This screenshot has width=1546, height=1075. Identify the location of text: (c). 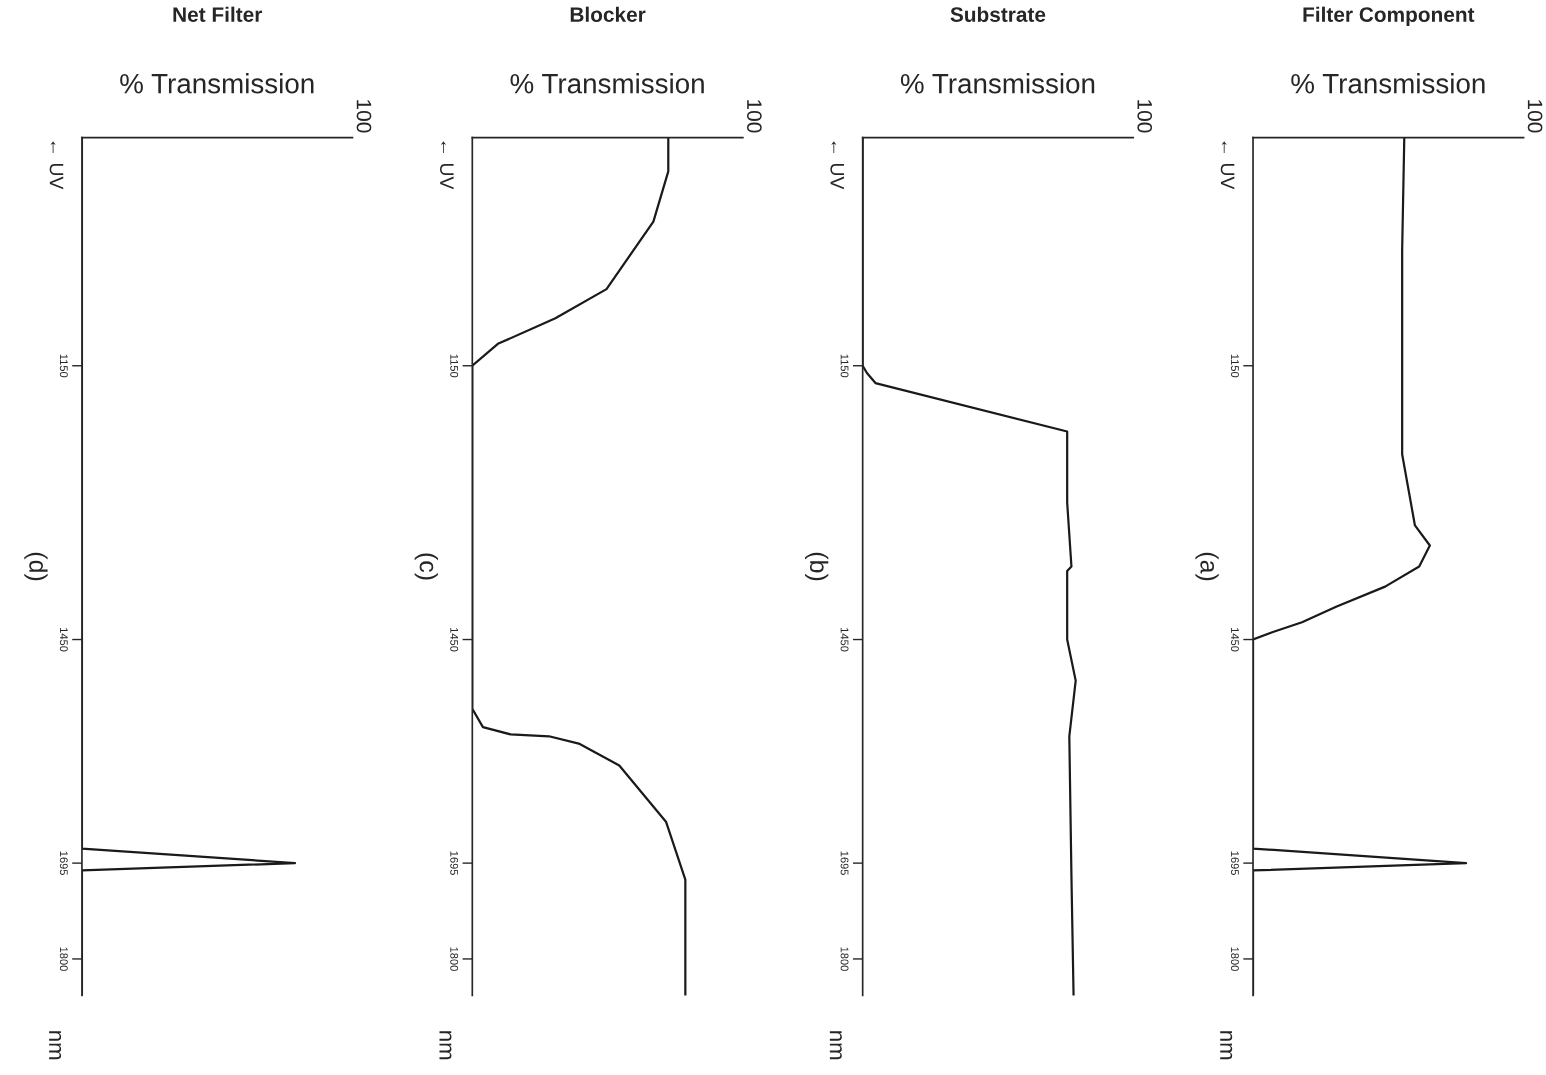
(426, 566).